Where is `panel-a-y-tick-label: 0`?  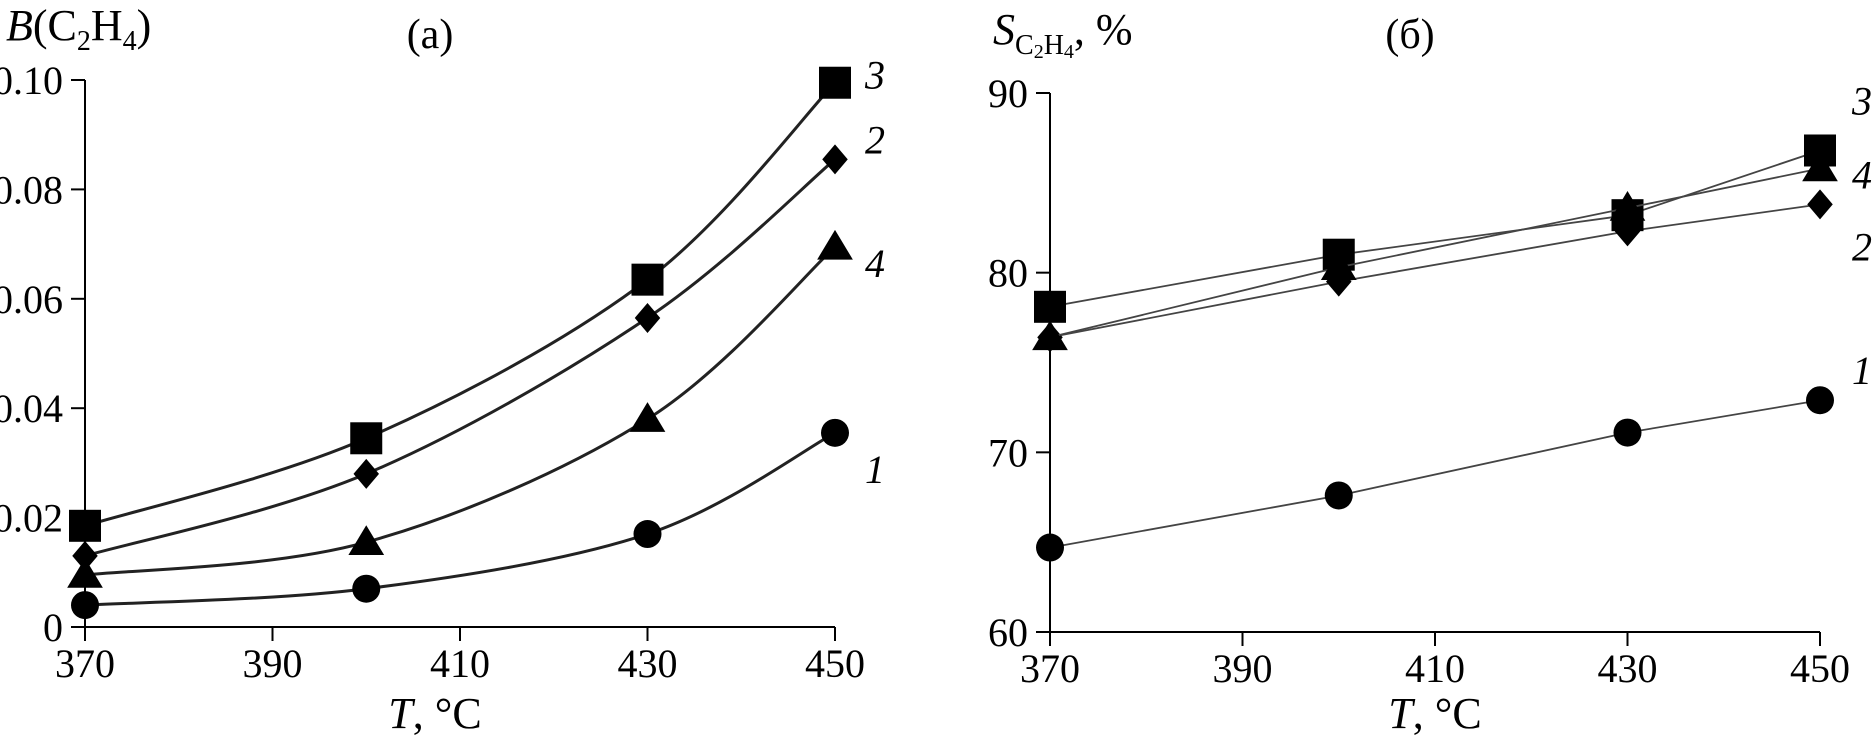 panel-a-y-tick-label: 0 is located at coordinates (53, 627).